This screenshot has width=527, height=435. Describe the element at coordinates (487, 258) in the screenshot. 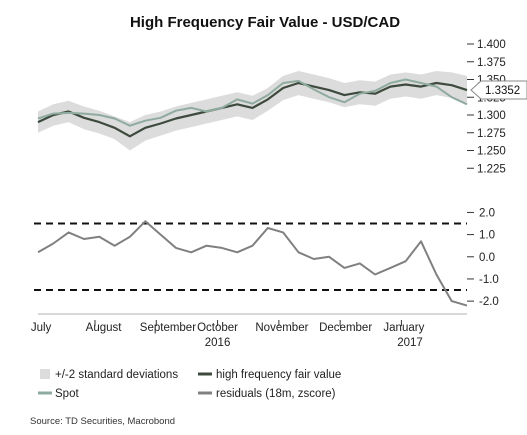

I see `bottom-y-tick-label: 0.0` at that location.